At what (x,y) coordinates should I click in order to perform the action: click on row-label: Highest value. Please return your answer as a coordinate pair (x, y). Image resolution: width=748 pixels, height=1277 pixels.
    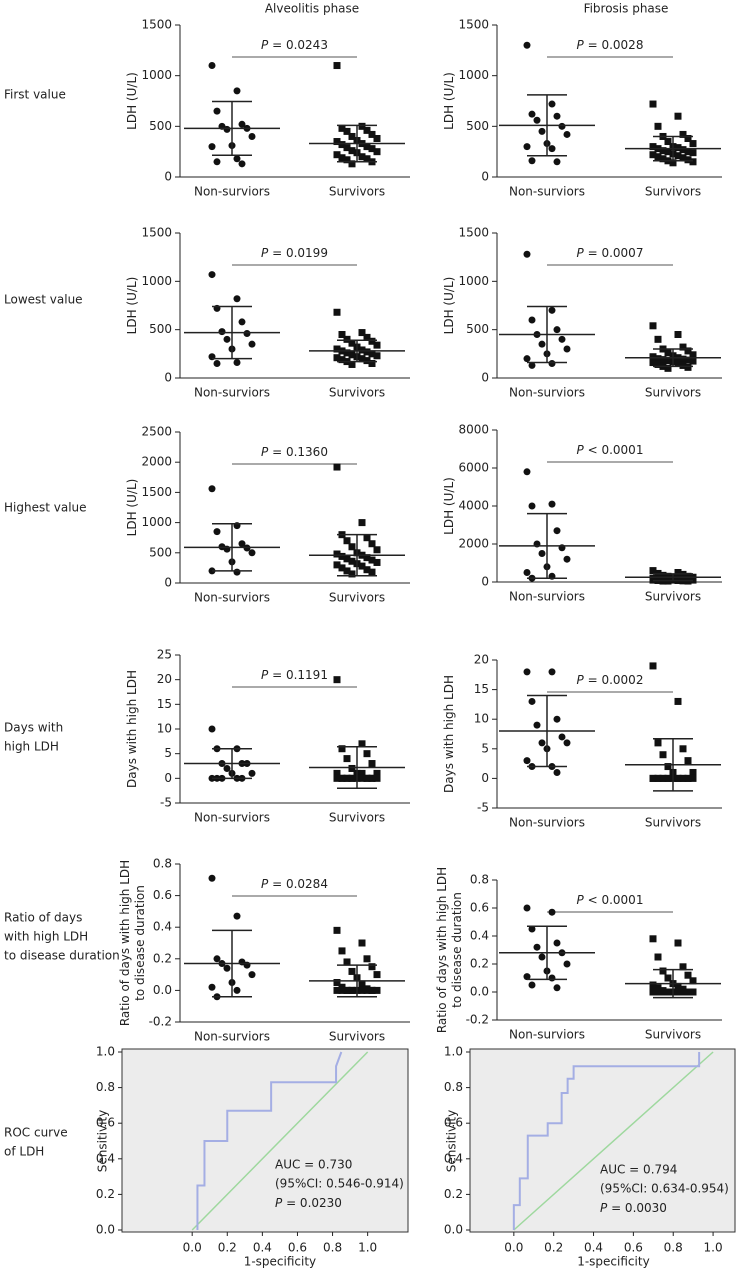
    Looking at the image, I should click on (45, 508).